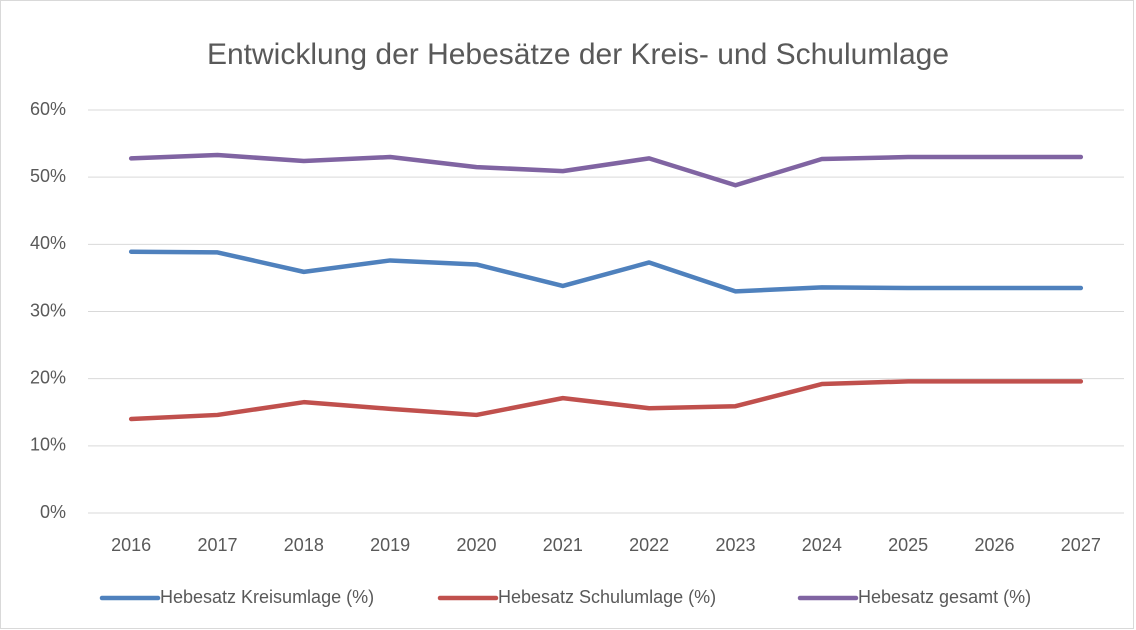  What do you see at coordinates (944, 597) in the screenshot?
I see `legend-label: Hebesatz gesamt (%)` at bounding box center [944, 597].